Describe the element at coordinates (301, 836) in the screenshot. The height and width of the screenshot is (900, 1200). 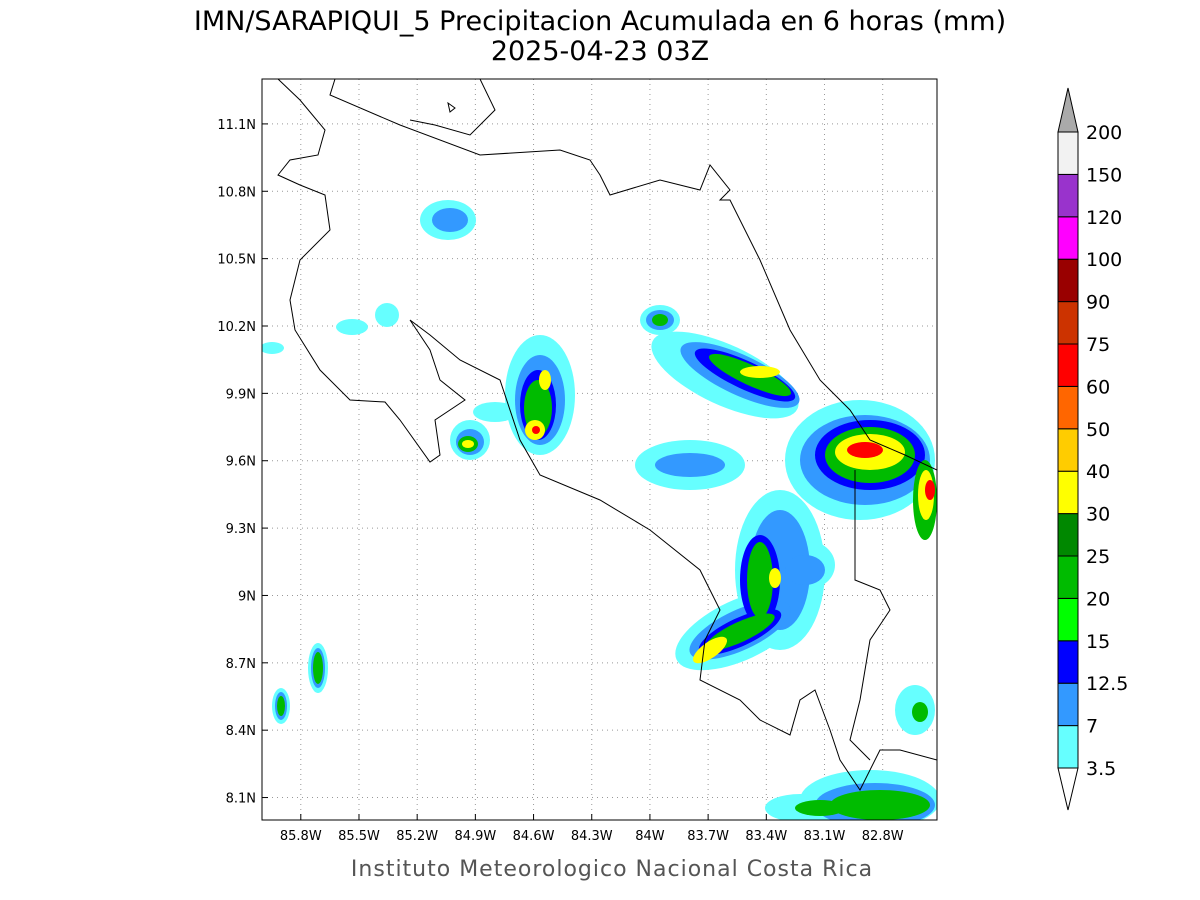
I see `x-tick-label: 85.8W` at that location.